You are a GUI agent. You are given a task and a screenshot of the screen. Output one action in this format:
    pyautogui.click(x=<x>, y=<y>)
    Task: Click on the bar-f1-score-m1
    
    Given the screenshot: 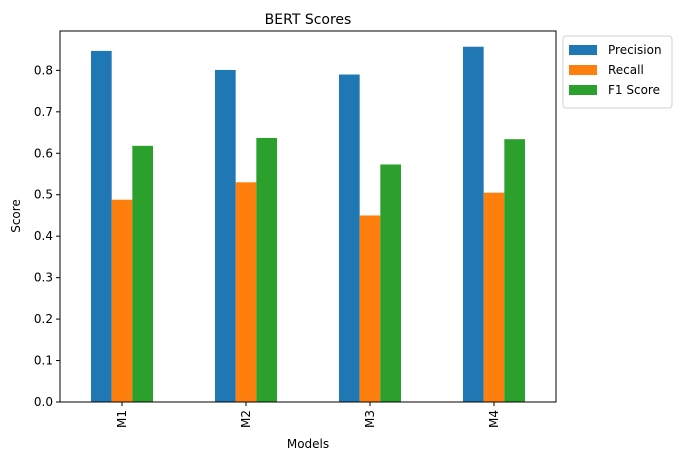 What is the action you would take?
    pyautogui.click(x=142, y=273)
    